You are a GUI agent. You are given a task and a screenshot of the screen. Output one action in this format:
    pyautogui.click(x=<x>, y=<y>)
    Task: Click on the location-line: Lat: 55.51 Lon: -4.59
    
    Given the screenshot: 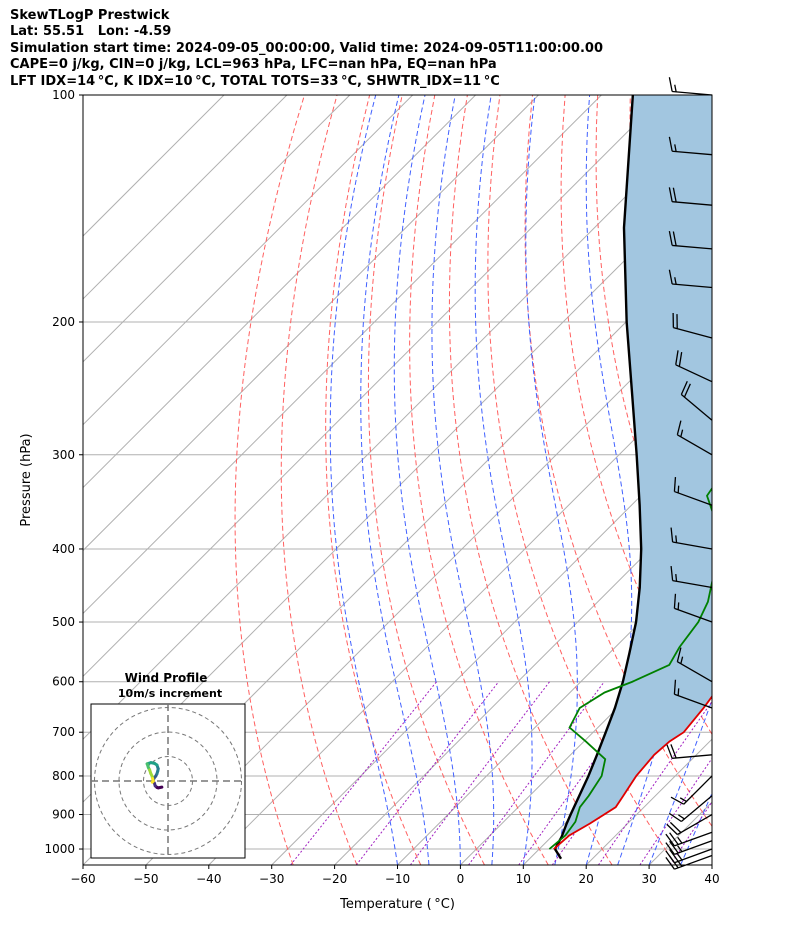 What is the action you would take?
    pyautogui.click(x=91, y=32)
    